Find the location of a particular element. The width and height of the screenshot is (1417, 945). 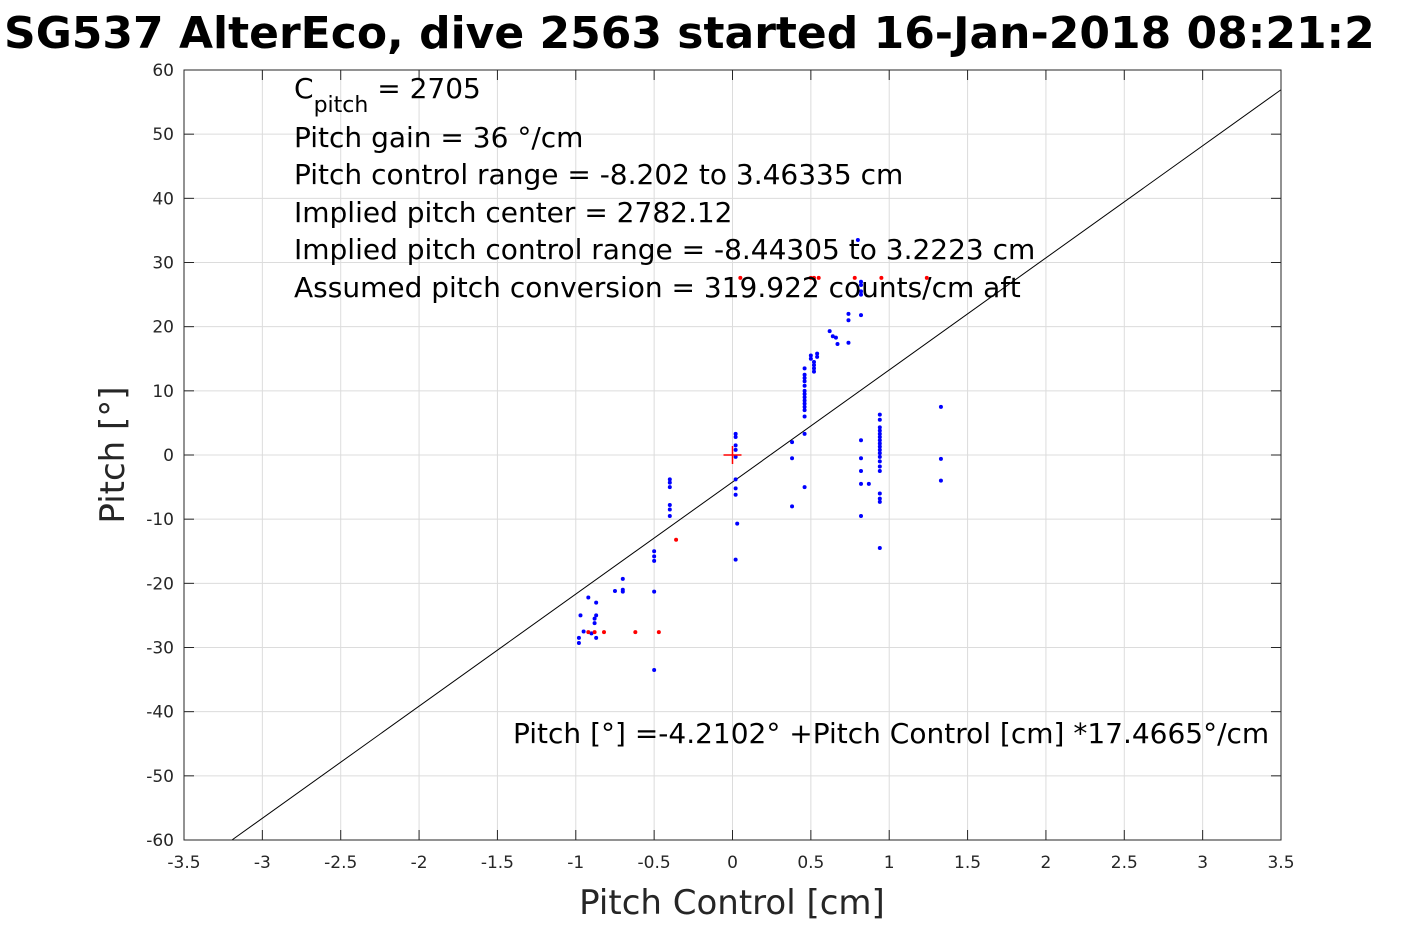

x-tick-label: -2 is located at coordinates (419, 863).